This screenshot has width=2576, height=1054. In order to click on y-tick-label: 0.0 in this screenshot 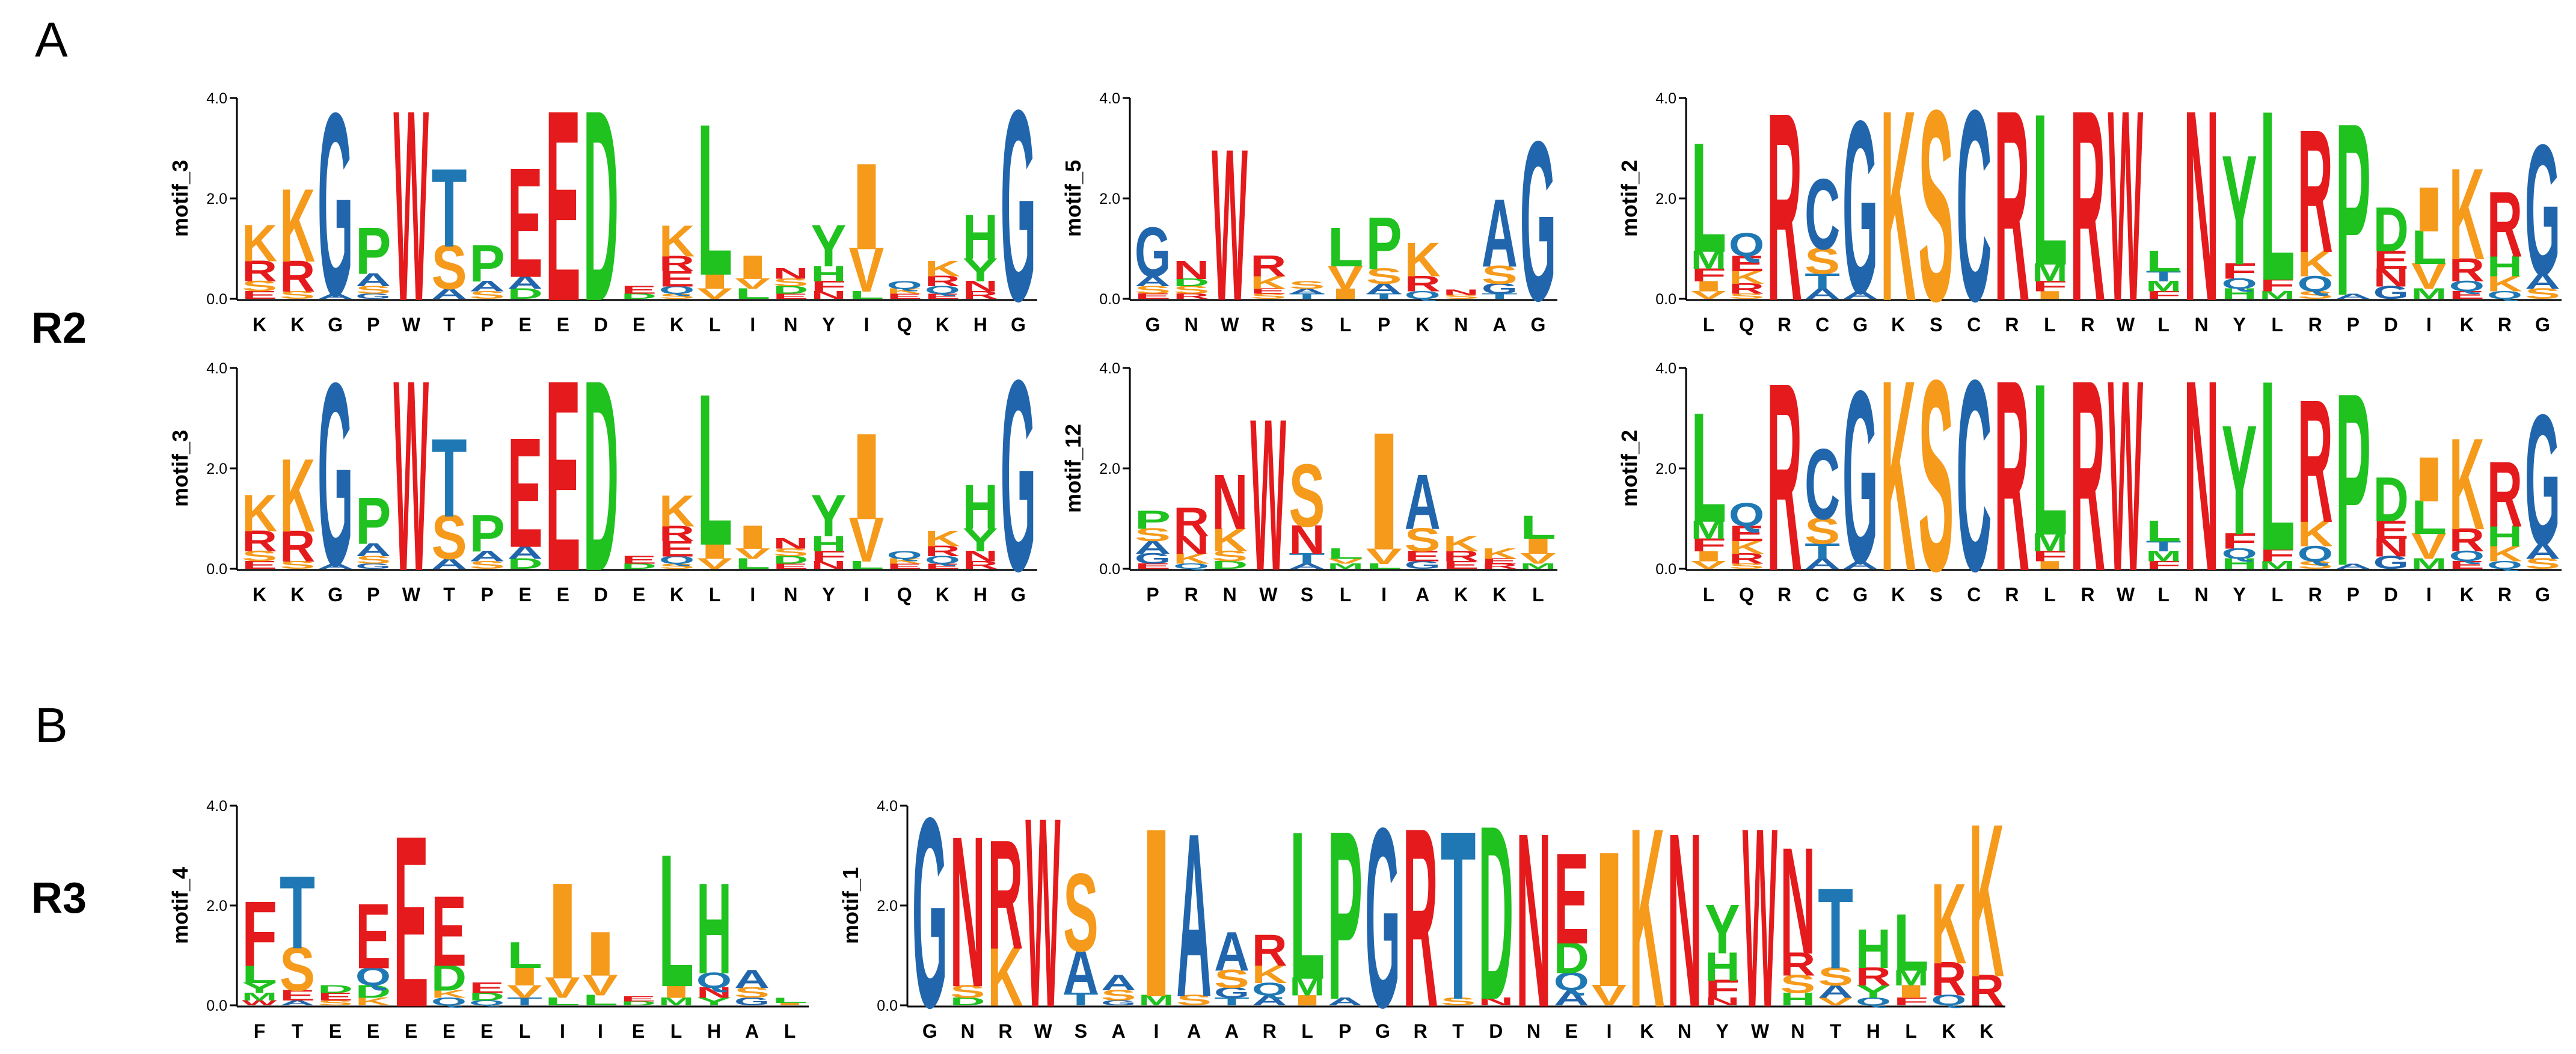, I will do `click(216, 569)`.